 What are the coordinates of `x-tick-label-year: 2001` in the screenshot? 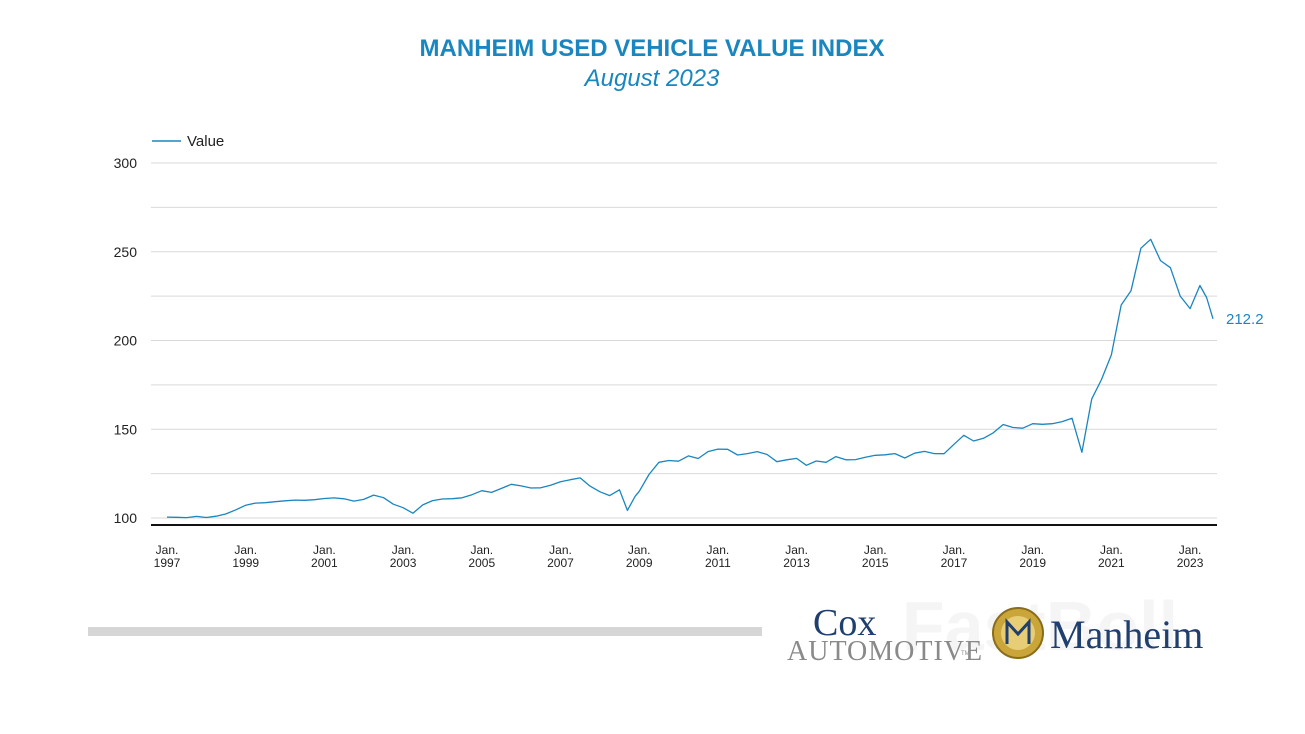 It's located at (324, 563).